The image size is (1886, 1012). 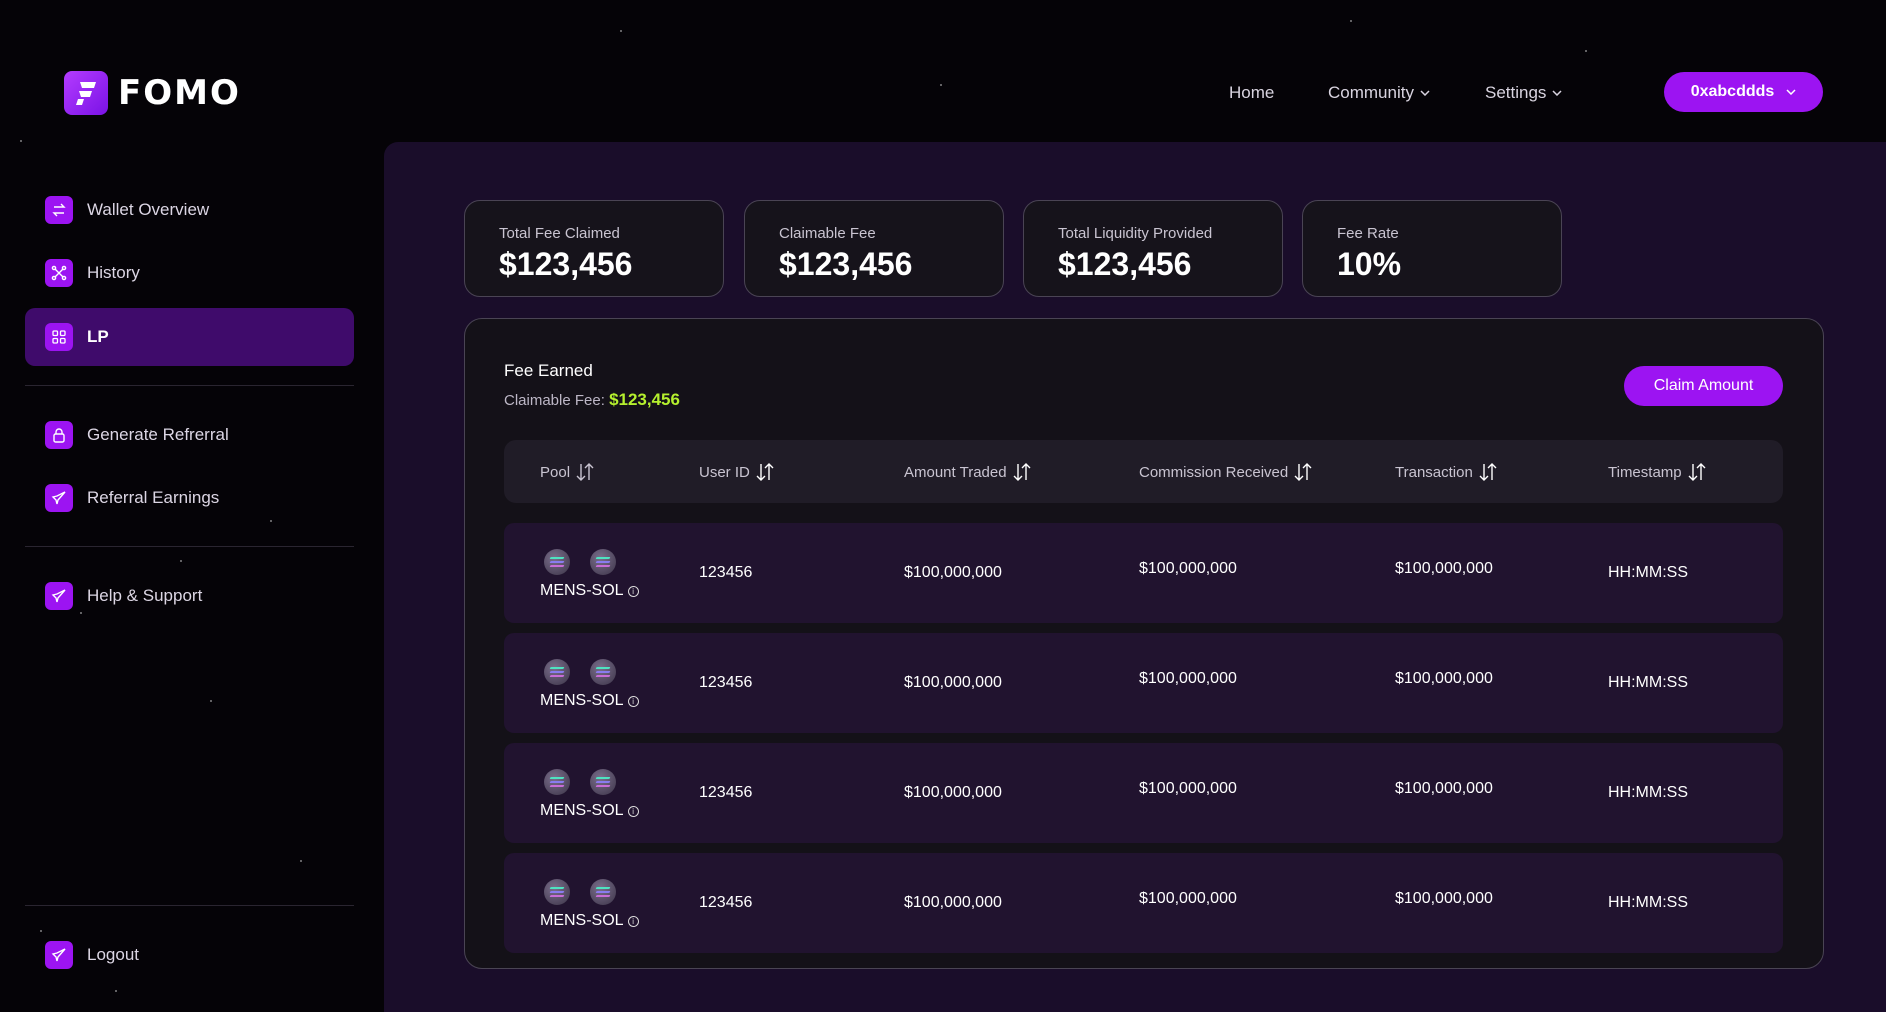 I want to click on wallet-address-button: 0xabcddds, so click(x=1743, y=92).